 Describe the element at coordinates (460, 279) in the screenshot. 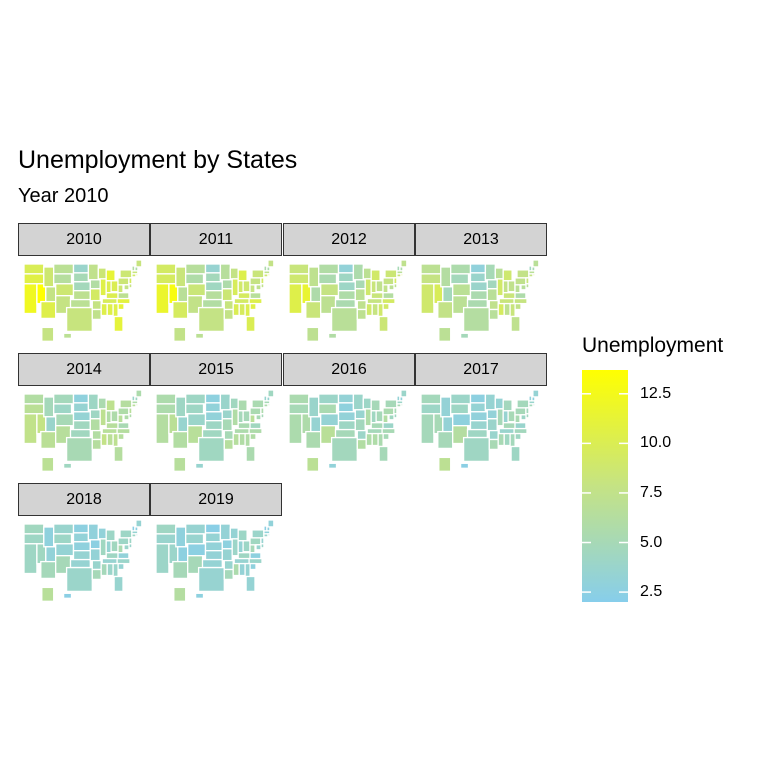

I see `state-wy` at that location.